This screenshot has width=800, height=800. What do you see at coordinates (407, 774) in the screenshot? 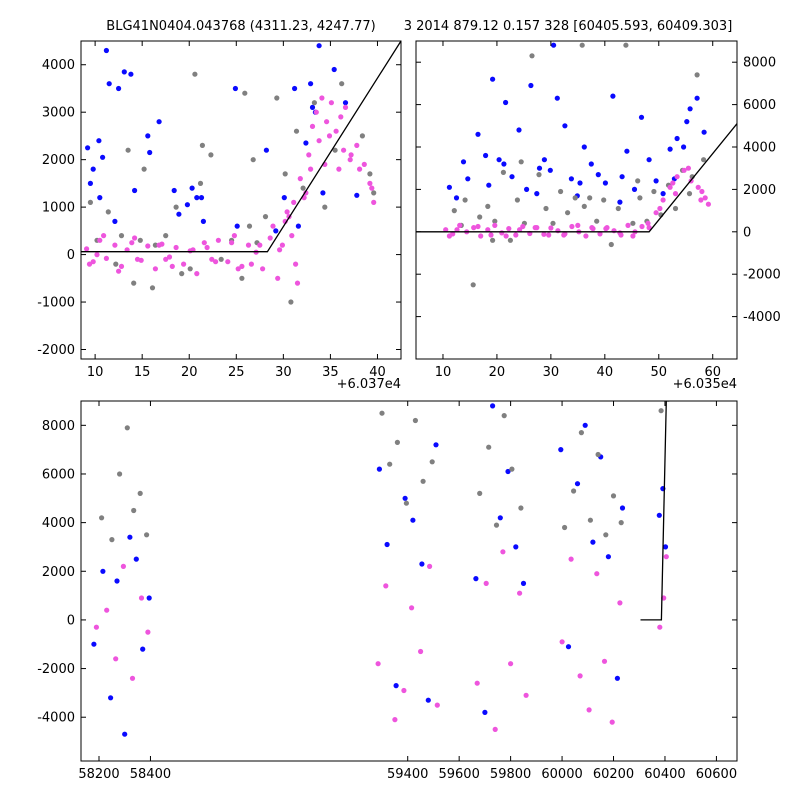
I see `x-tick-label: 59400` at bounding box center [407, 774].